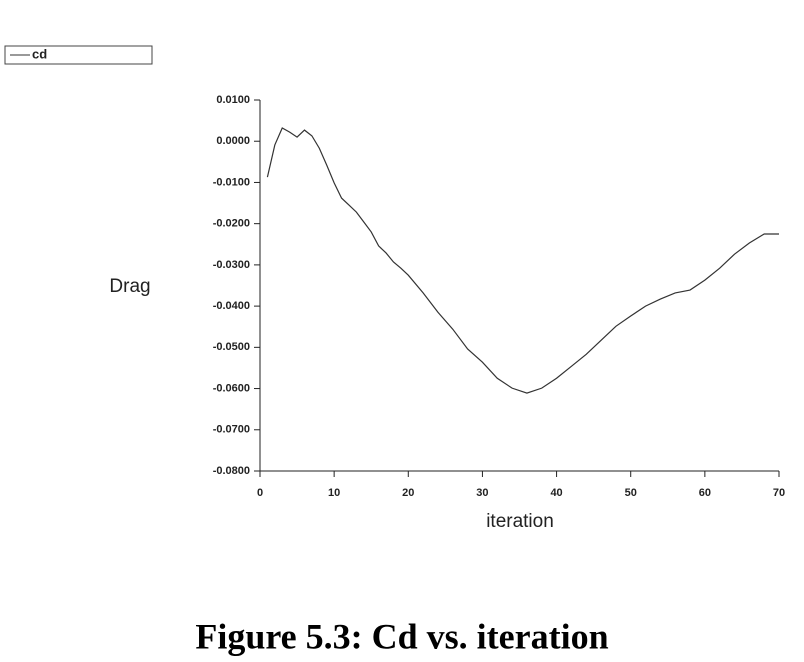  I want to click on x-tick-label: 50, so click(631, 493).